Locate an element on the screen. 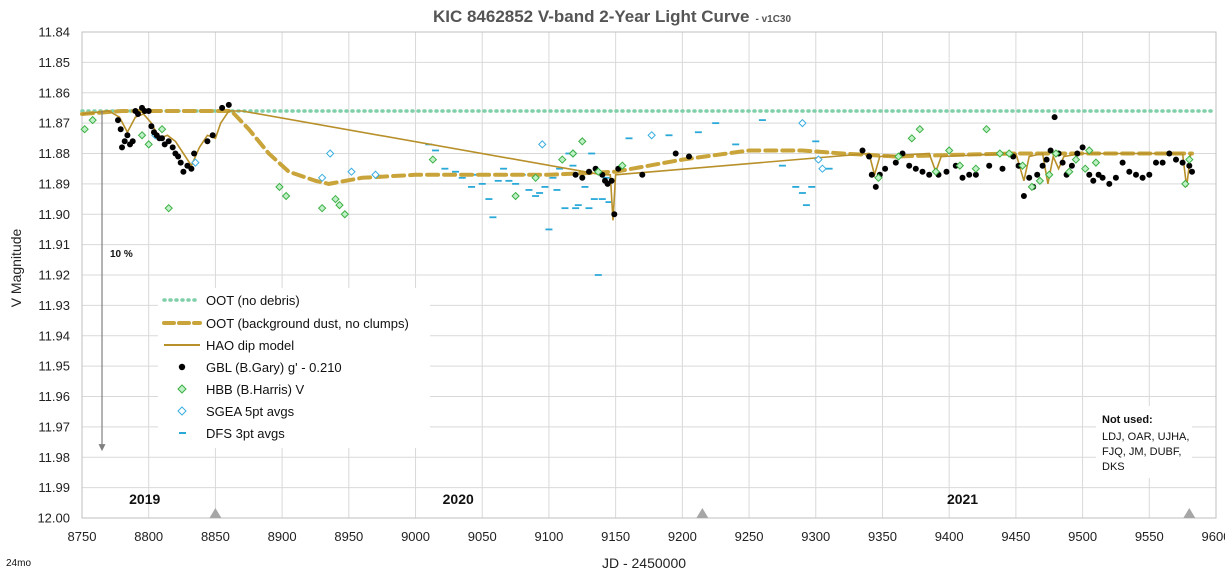 This screenshot has width=1225, height=576. legend-label-hbb: HBB (B.Harris) V is located at coordinates (255, 389).